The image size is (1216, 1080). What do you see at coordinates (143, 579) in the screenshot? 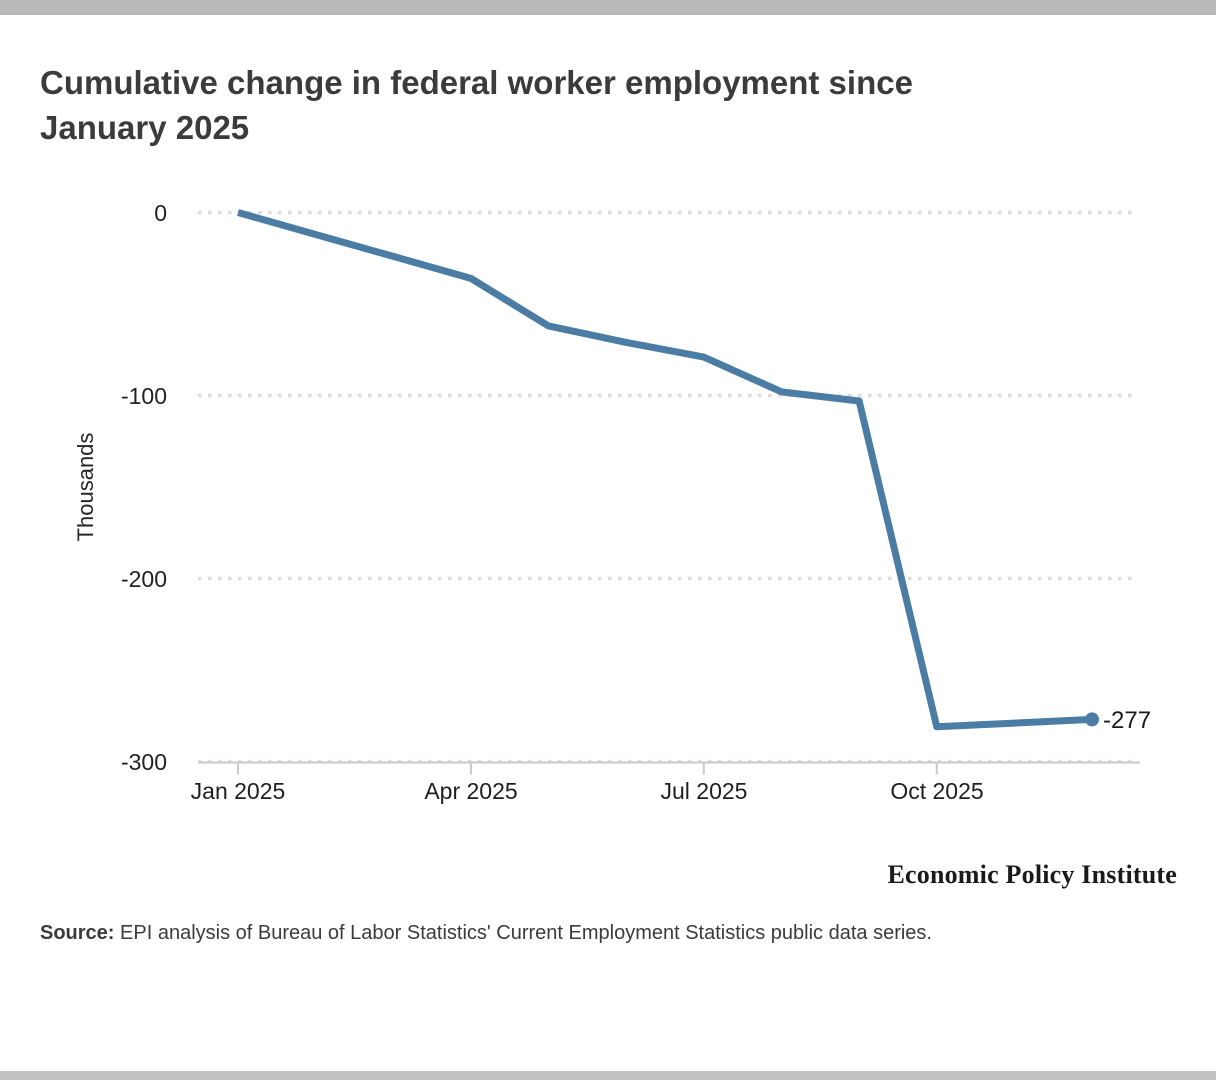
I see `y-tick-label-200: -200` at bounding box center [143, 579].